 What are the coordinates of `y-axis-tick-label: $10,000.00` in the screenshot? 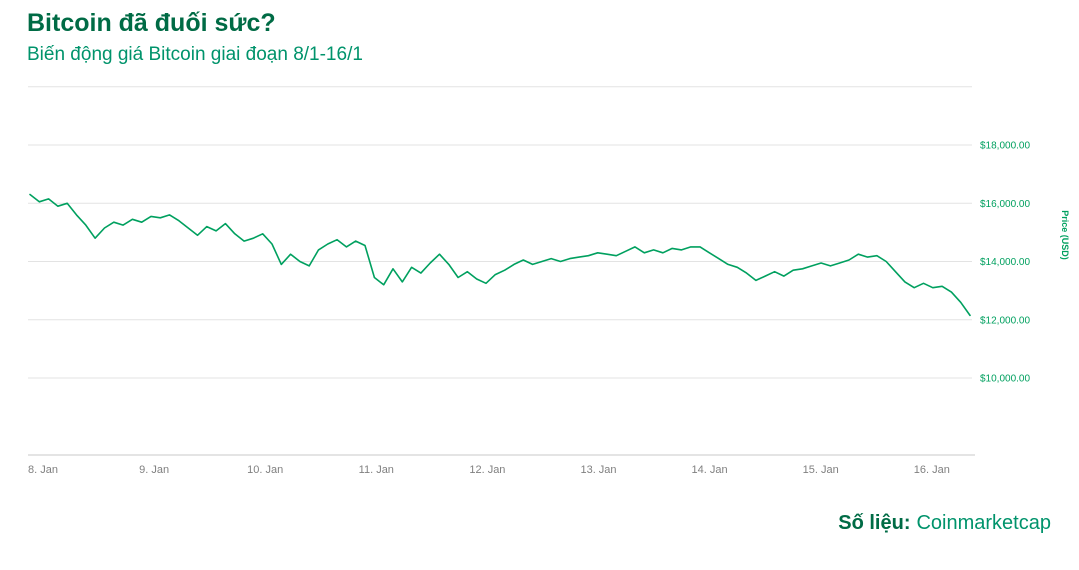 It's located at (1005, 379).